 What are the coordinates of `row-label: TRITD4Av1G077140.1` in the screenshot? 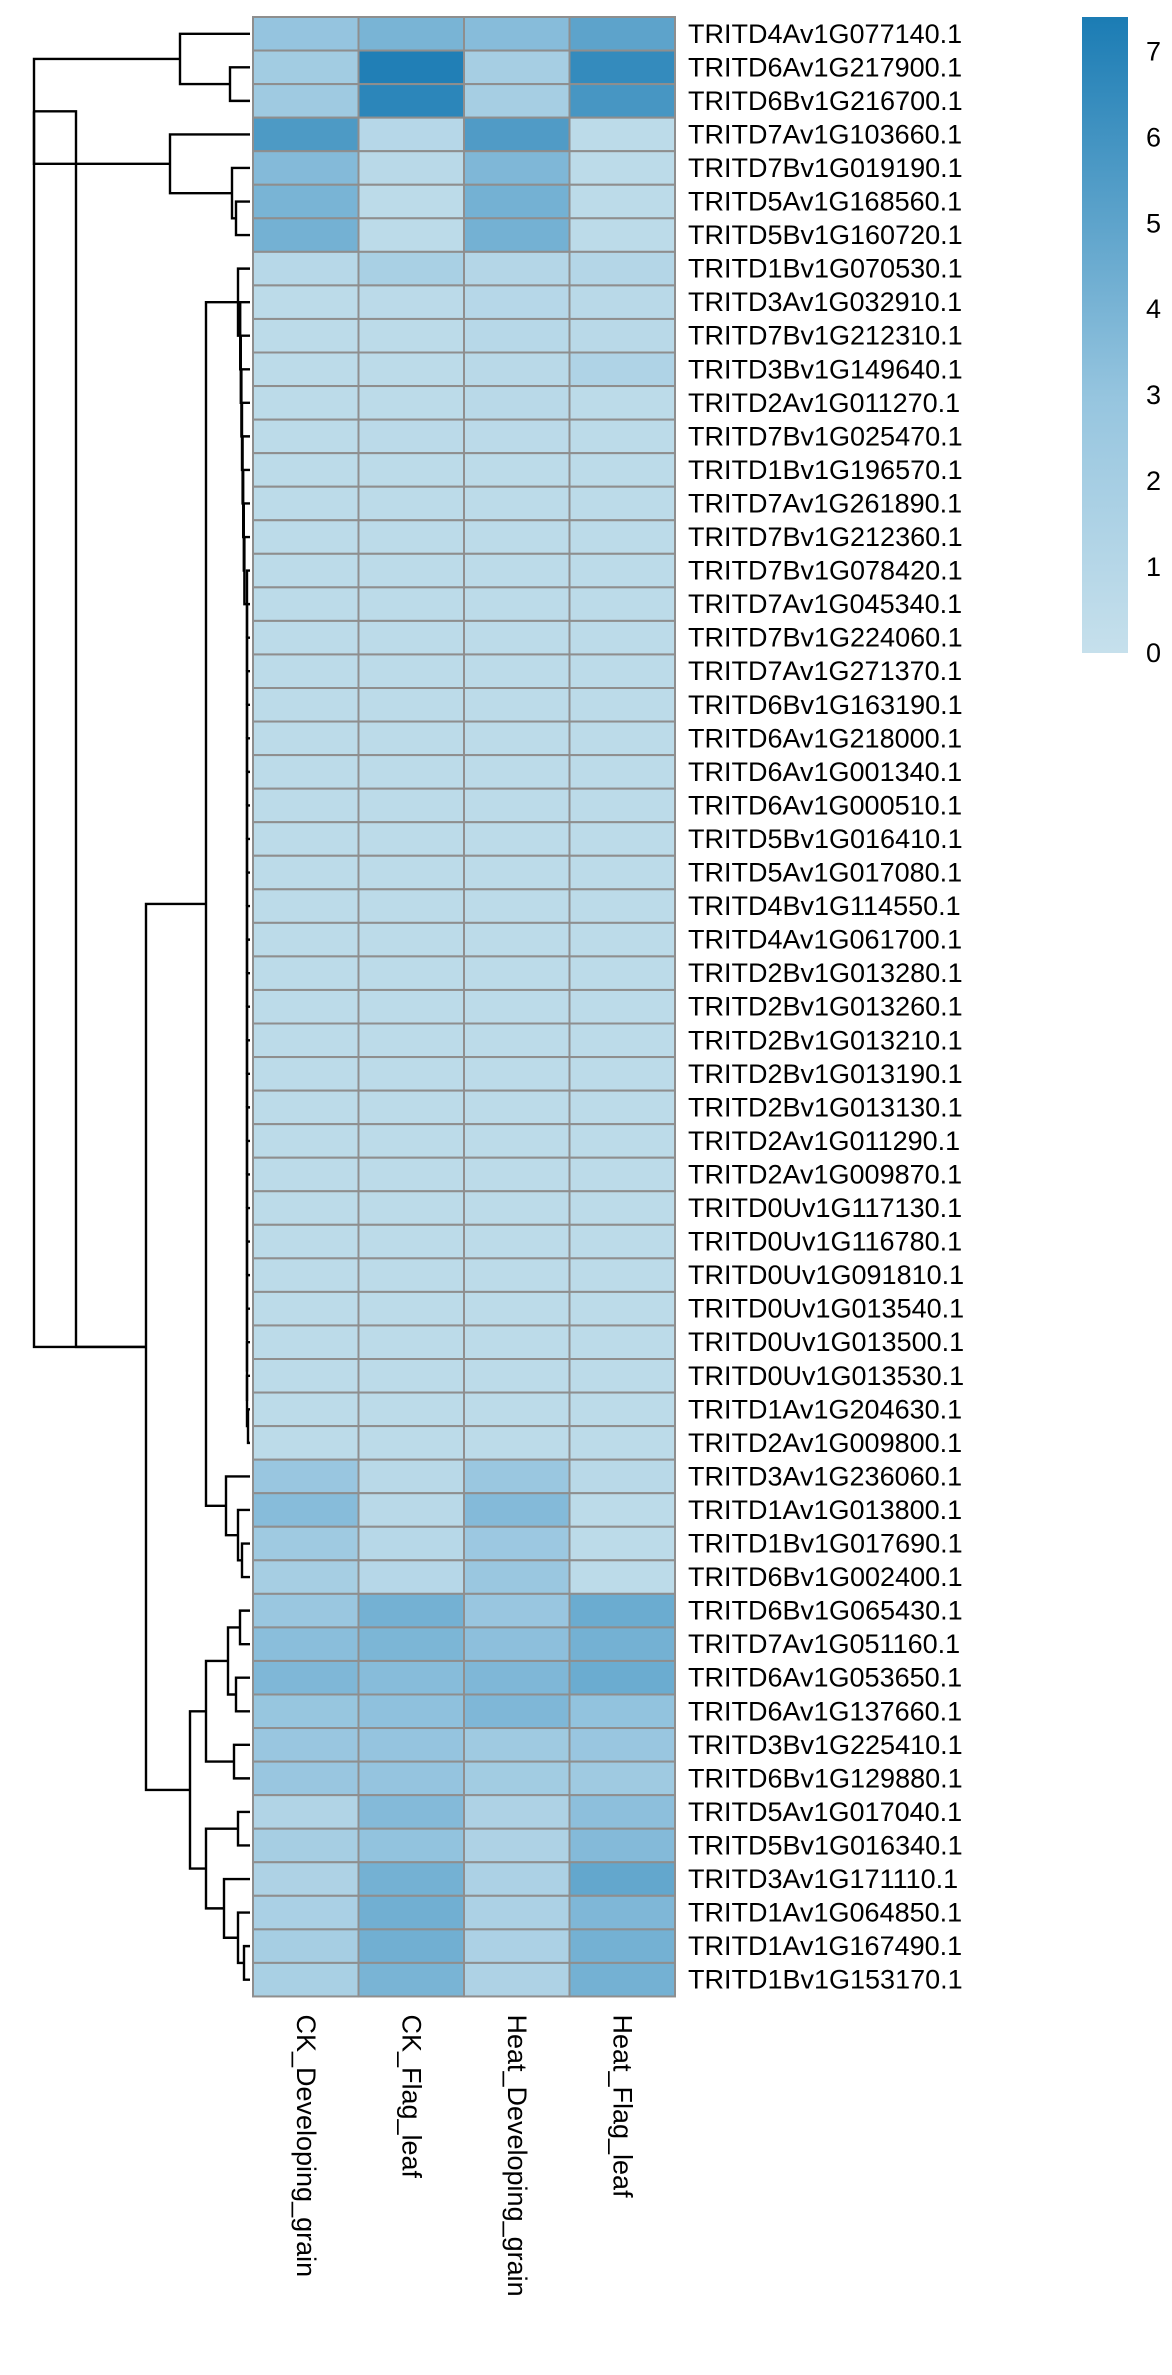 It's located at (825, 34).